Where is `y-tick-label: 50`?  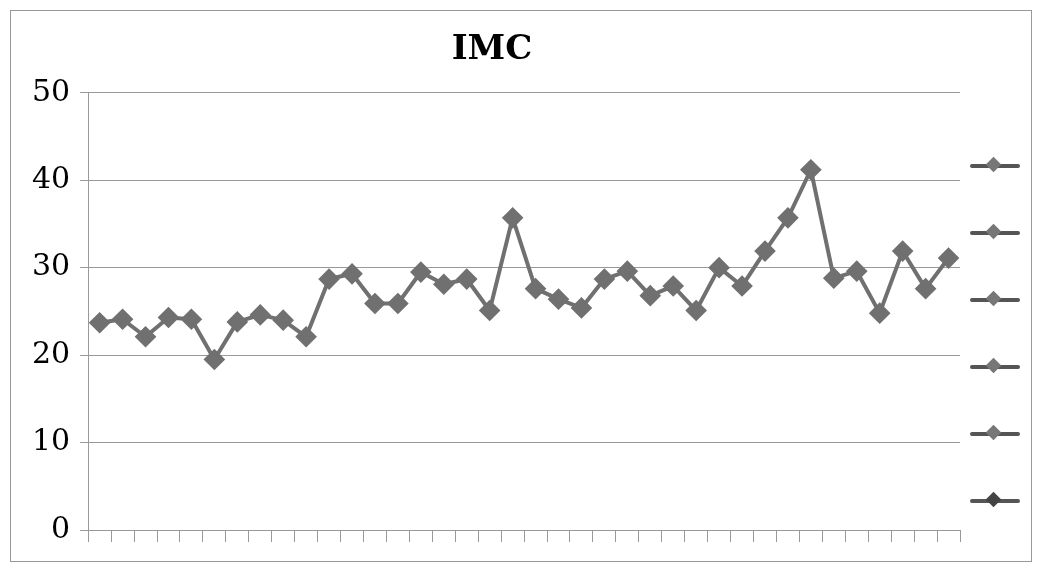
y-tick-label: 50 is located at coordinates (51, 90).